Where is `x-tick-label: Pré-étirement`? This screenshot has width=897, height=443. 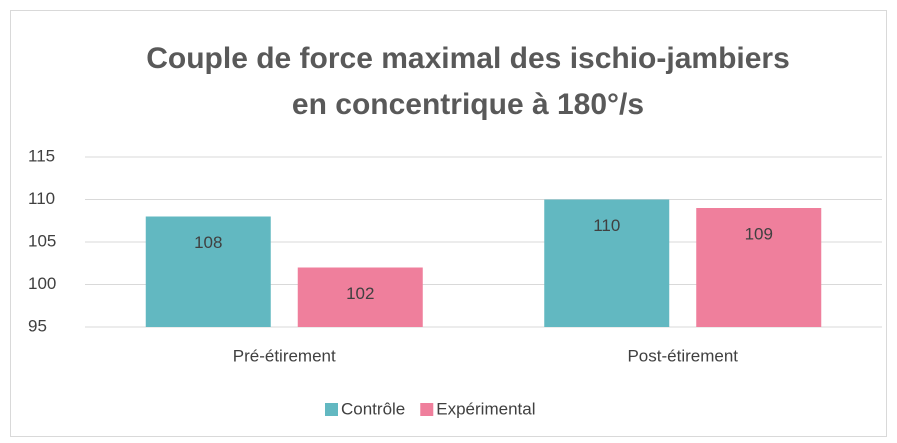
x-tick-label: Pré-étirement is located at coordinates (284, 355).